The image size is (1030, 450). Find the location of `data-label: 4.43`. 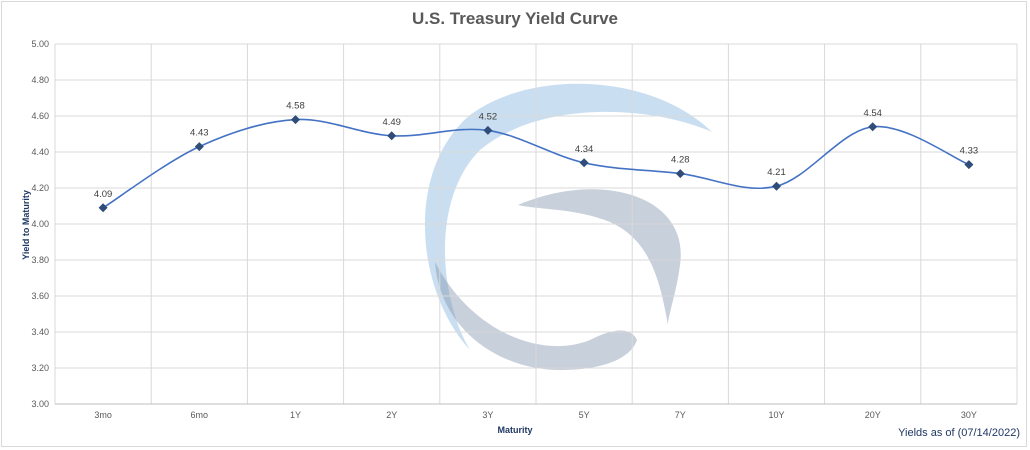

data-label: 4.43 is located at coordinates (199, 133).